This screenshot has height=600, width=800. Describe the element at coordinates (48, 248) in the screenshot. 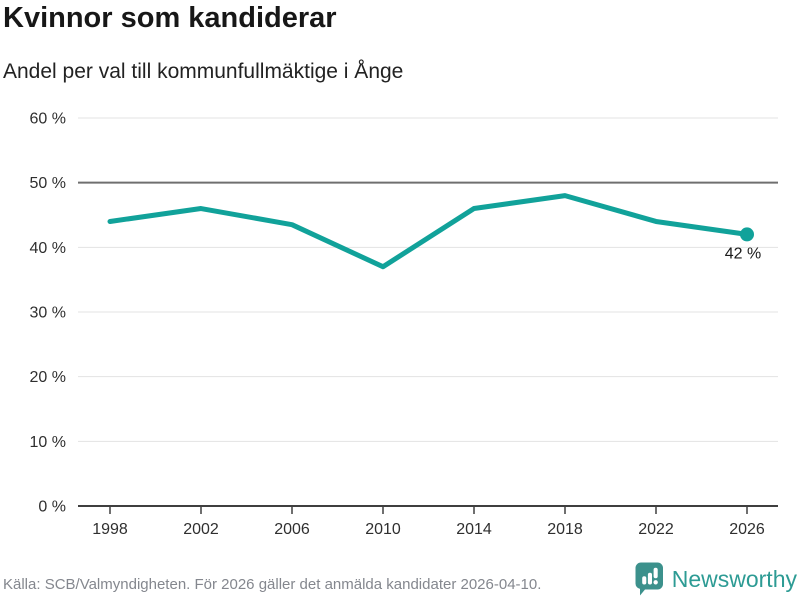

I see `y-tick-label: 40 %` at that location.